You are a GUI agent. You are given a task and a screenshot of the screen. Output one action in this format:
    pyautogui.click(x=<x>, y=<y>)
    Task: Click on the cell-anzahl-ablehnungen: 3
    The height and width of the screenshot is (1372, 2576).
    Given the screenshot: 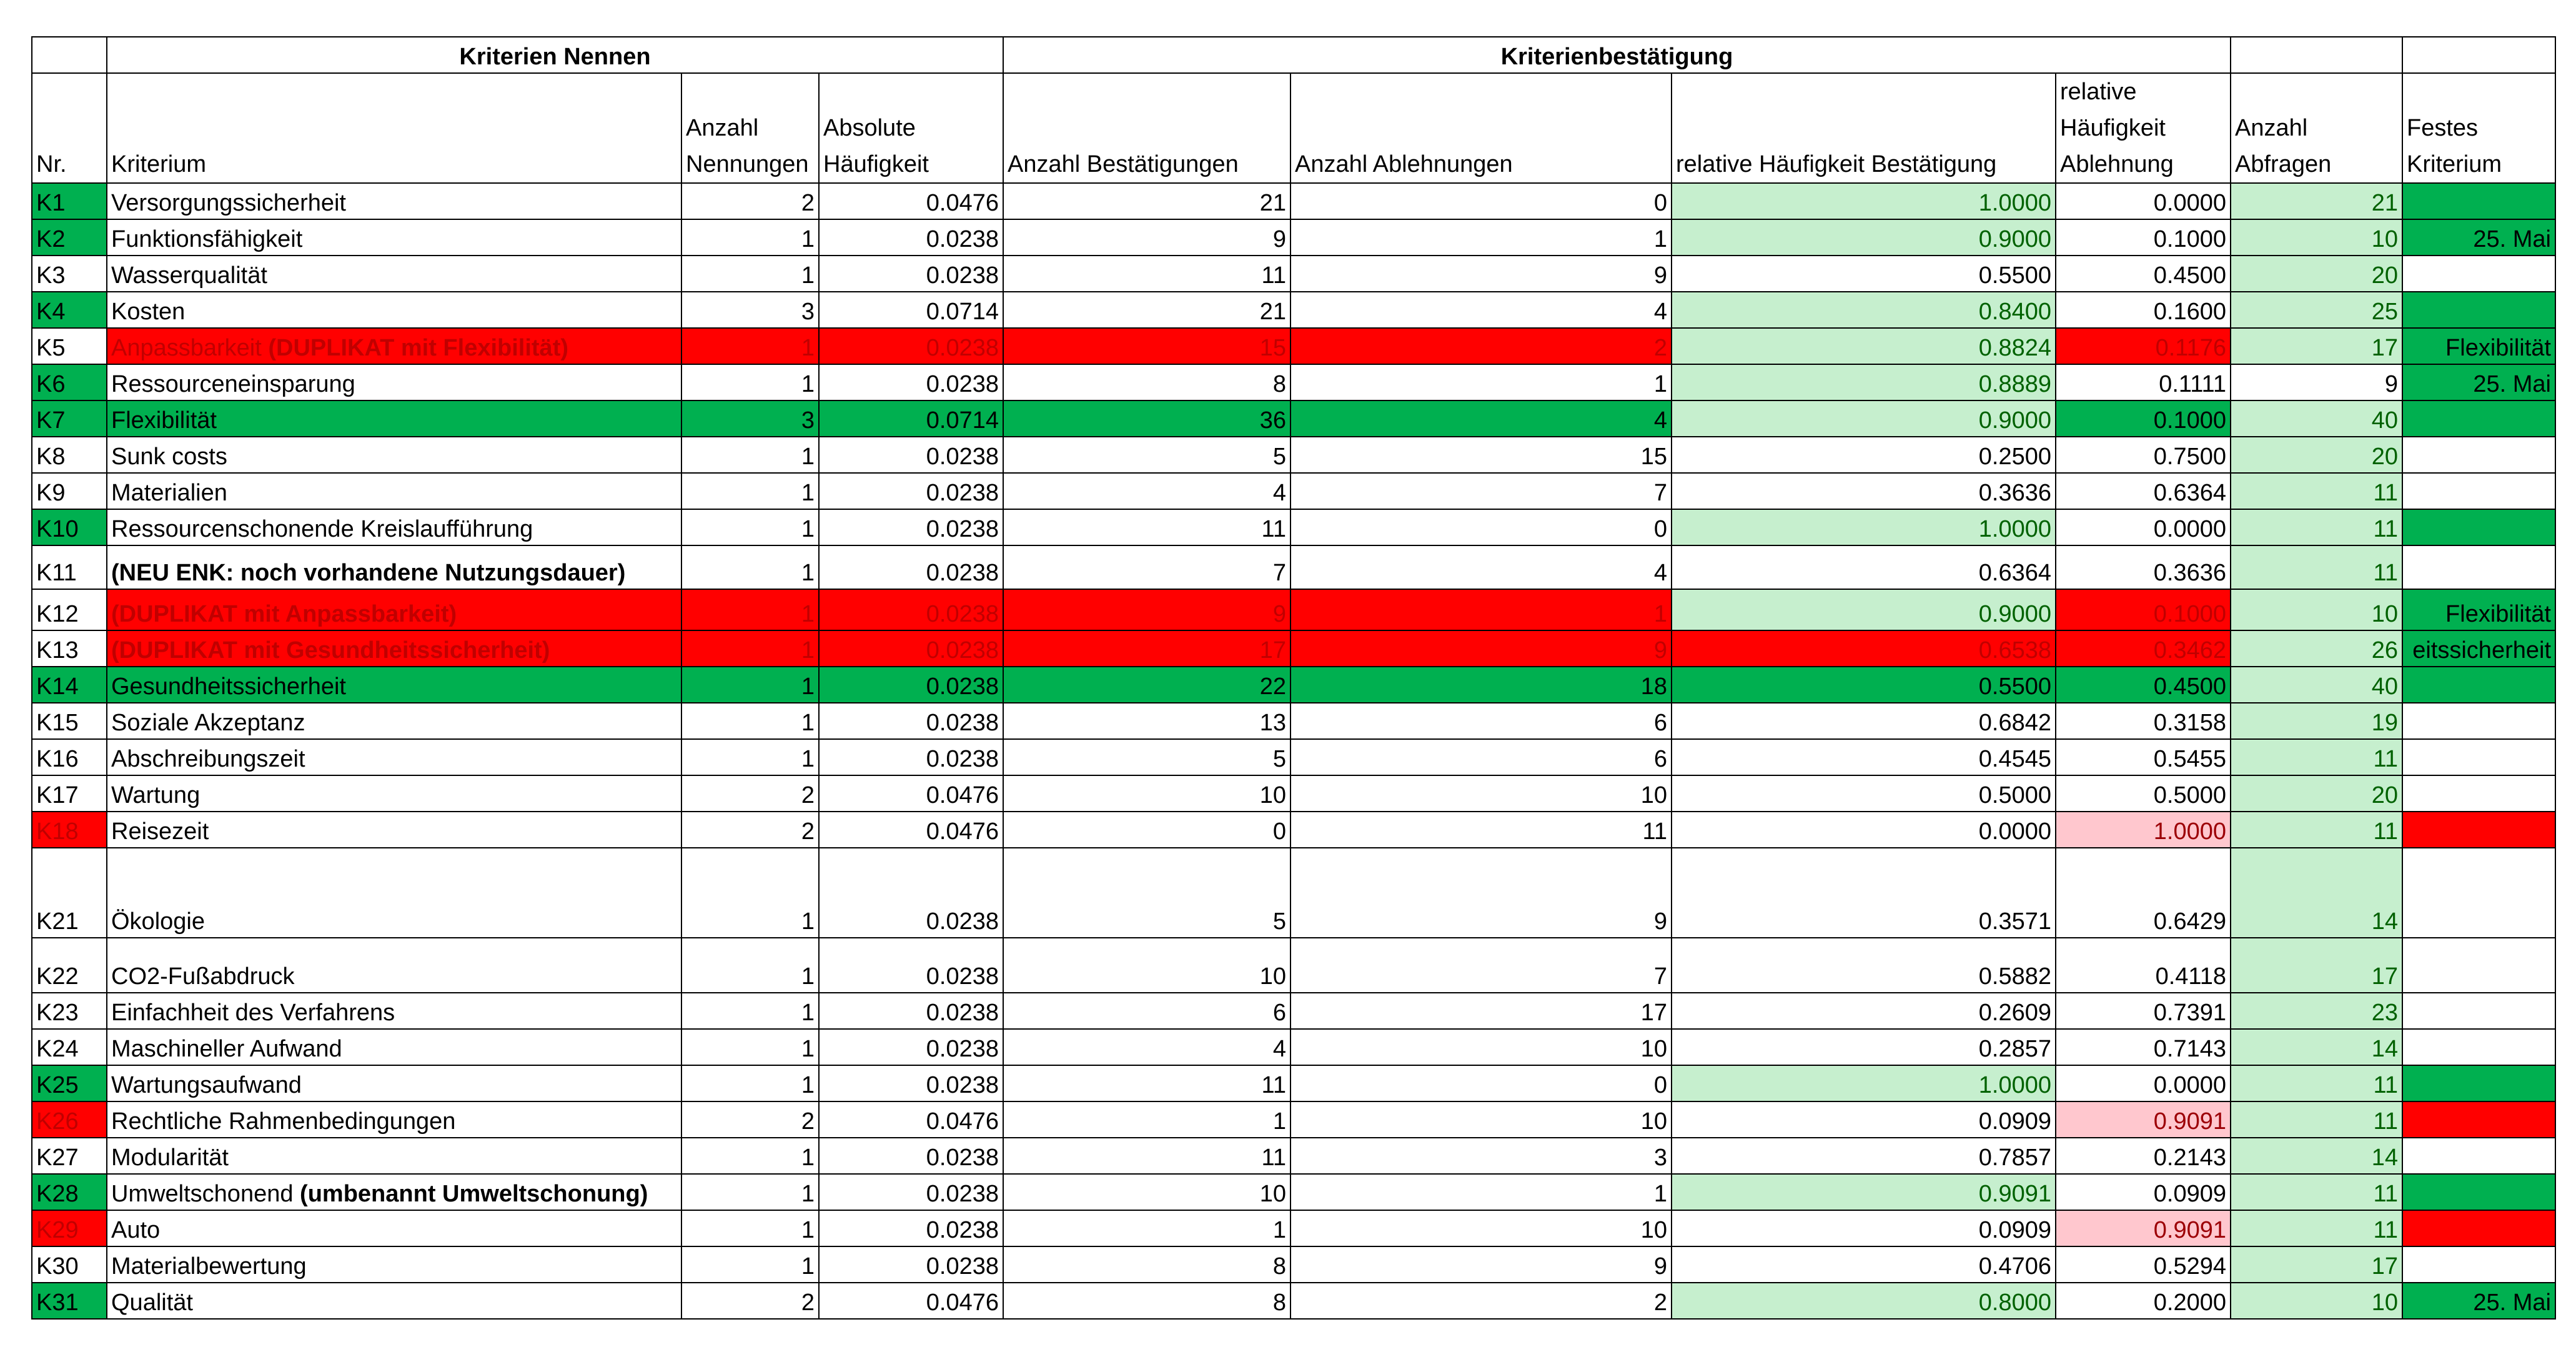 What is the action you would take?
    pyautogui.click(x=1481, y=1156)
    